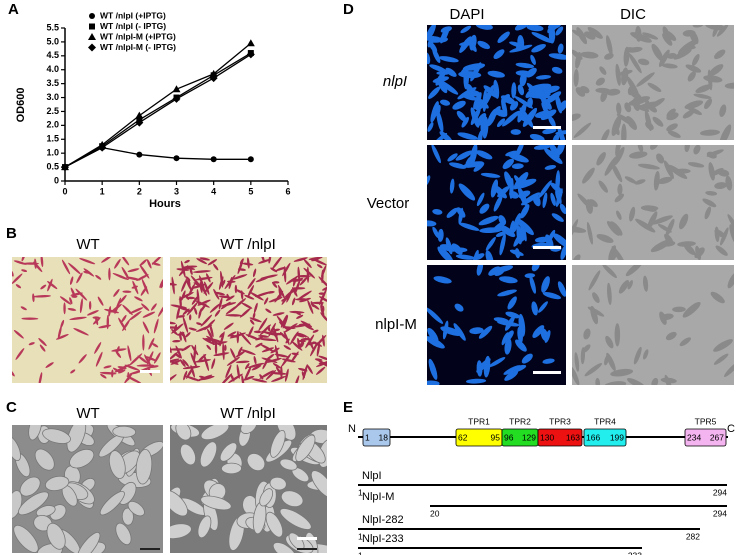 This screenshot has height=555, width=737. Describe the element at coordinates (52, 125) in the screenshot. I see `y-tick-label: 2.0` at that location.